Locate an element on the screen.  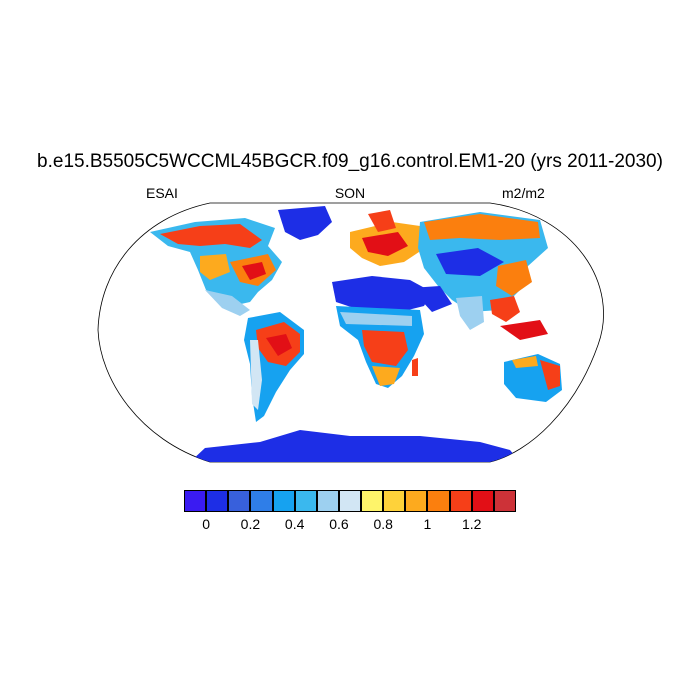
sahel-region is located at coordinates (376, 319).